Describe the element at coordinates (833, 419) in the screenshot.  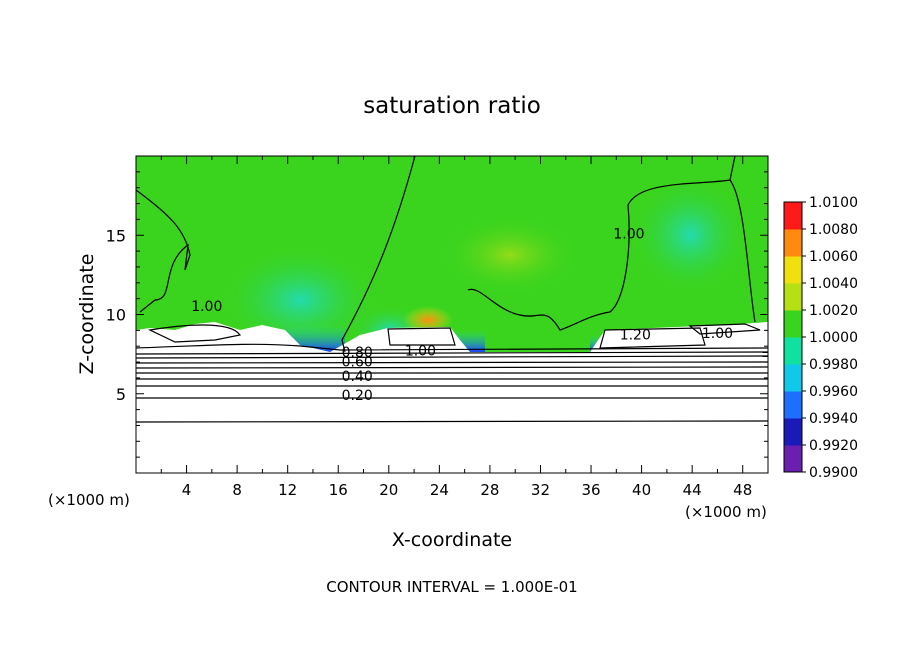
I see `colorbar-tick-label: 0.9940` at that location.